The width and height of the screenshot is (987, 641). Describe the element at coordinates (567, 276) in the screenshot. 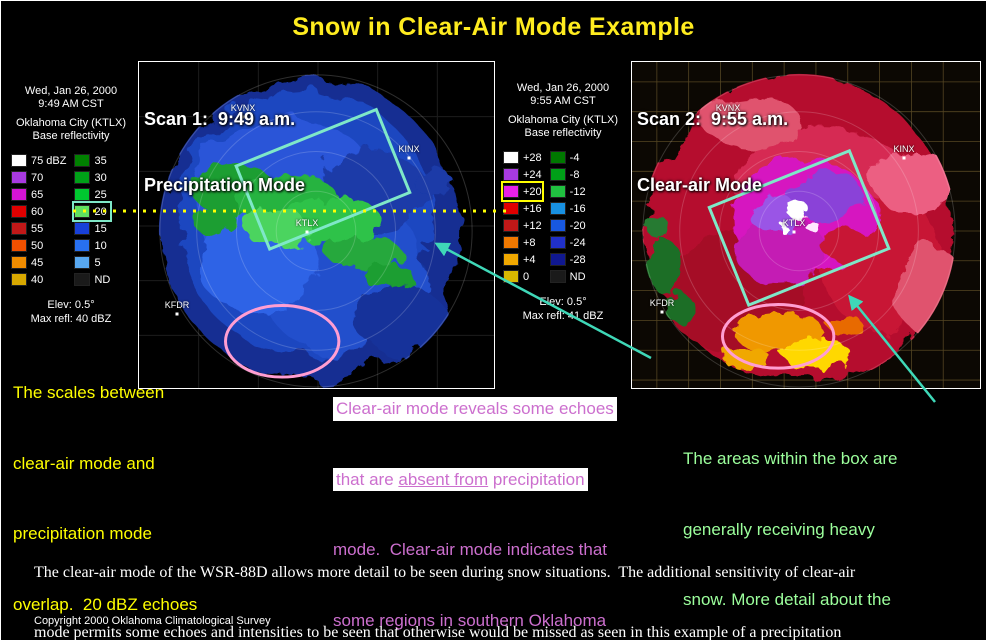

I see `legend-row: ND` at that location.